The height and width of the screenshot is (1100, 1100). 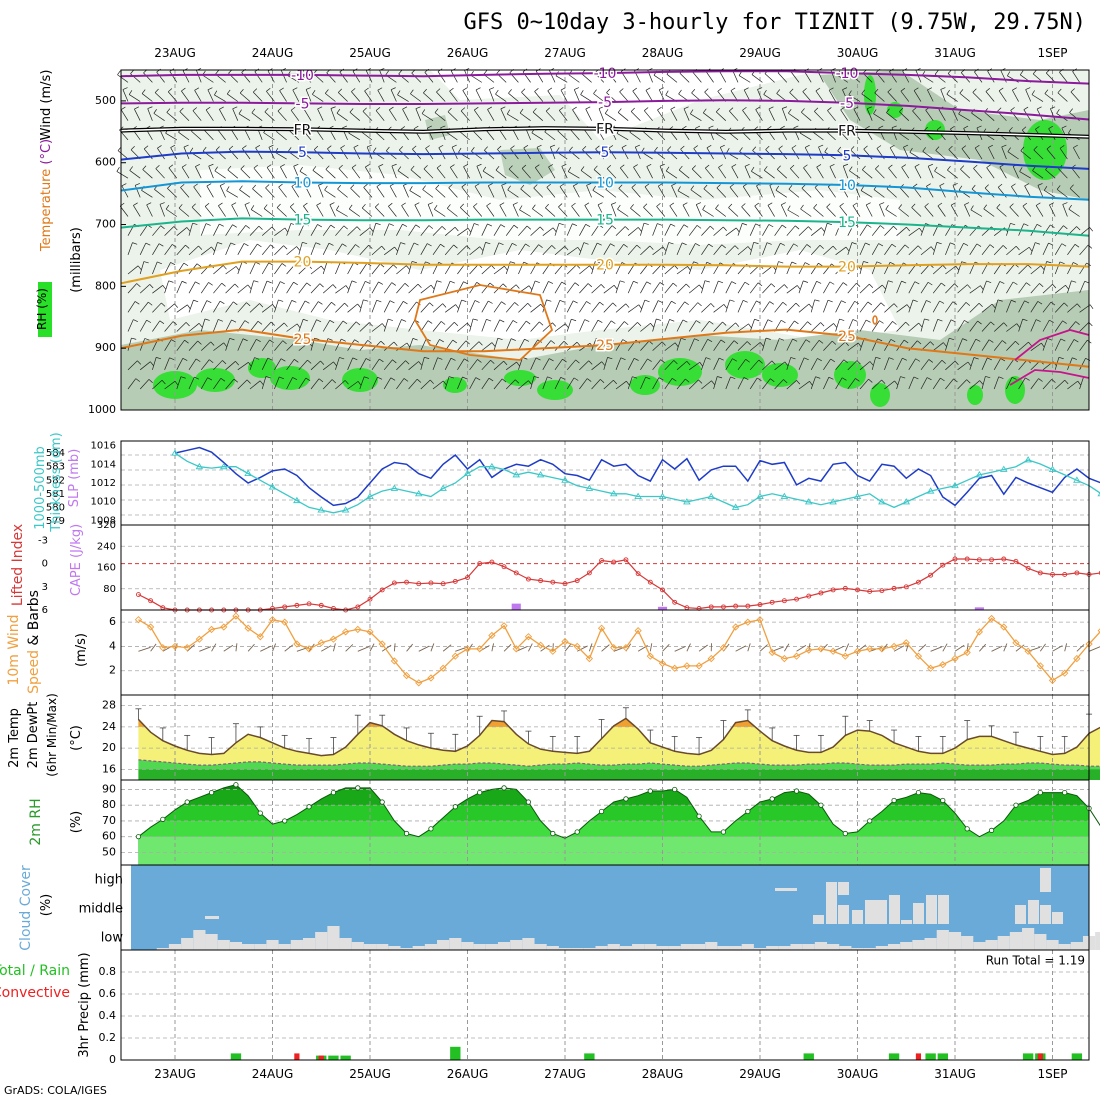 I want to click on rh-point, so click(x=675, y=789).